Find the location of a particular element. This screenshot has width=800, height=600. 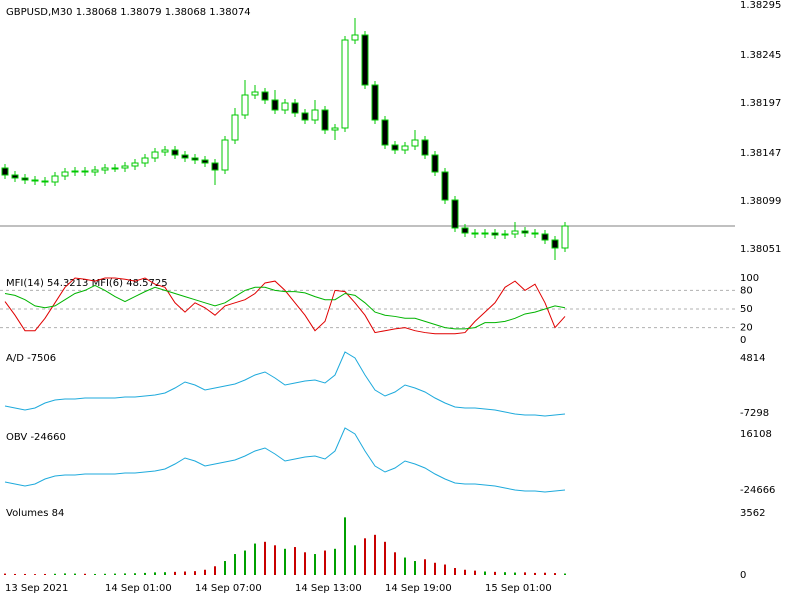

x-tick-label: 13 Sep 2021 is located at coordinates (36, 588).